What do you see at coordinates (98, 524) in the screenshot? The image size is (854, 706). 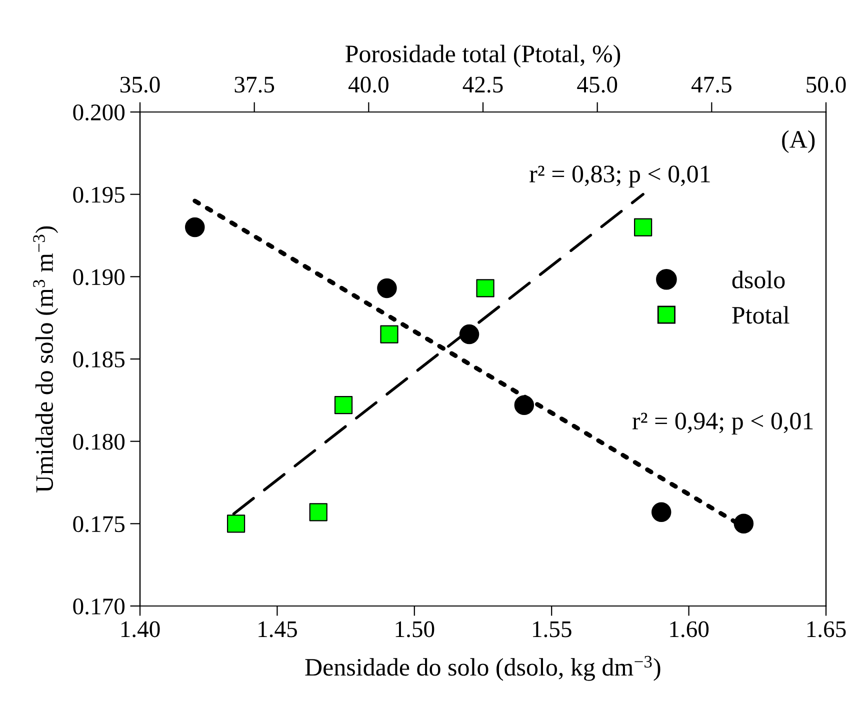 I see `y-tick-label: 0.175` at bounding box center [98, 524].